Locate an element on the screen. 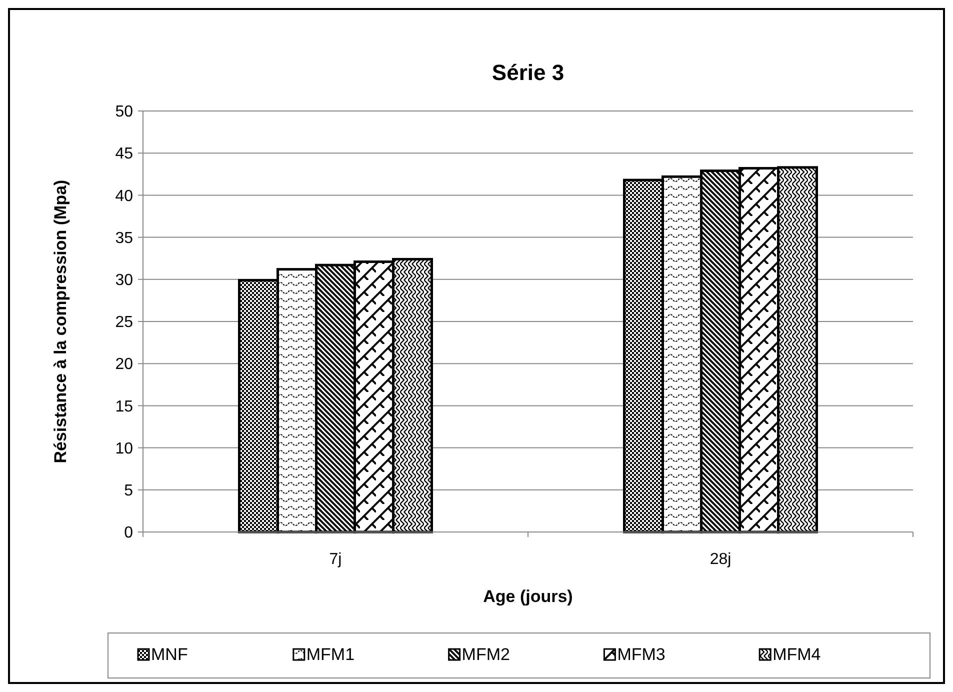 This screenshot has width=953, height=692. y-tick-label: 5 is located at coordinates (129, 491).